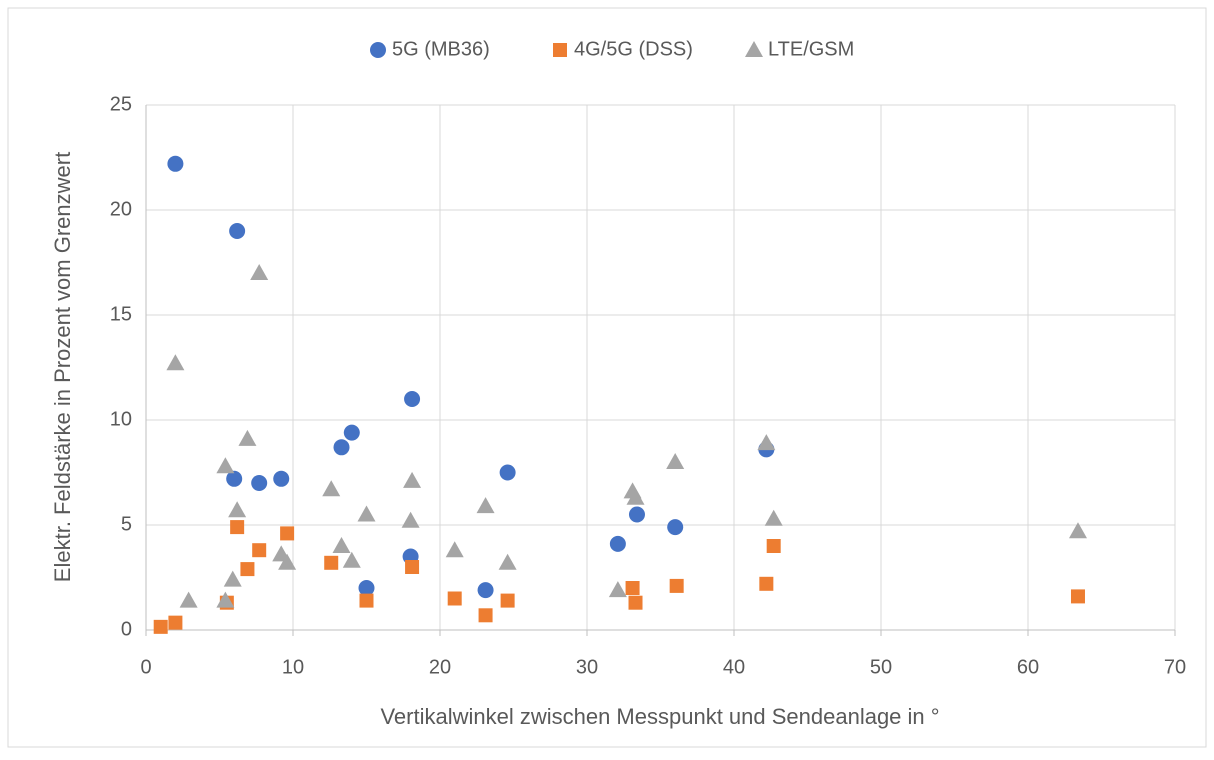  I want to click on x-tick-label: 70, so click(1175, 667).